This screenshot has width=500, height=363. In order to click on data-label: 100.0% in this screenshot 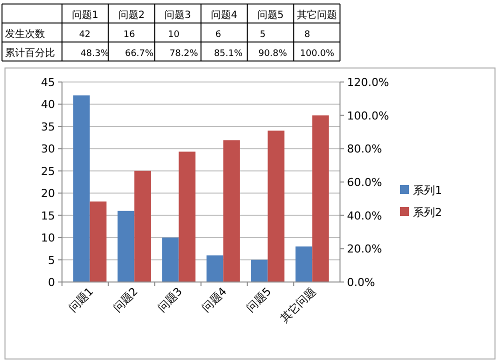, I will do `click(317, 54)`.